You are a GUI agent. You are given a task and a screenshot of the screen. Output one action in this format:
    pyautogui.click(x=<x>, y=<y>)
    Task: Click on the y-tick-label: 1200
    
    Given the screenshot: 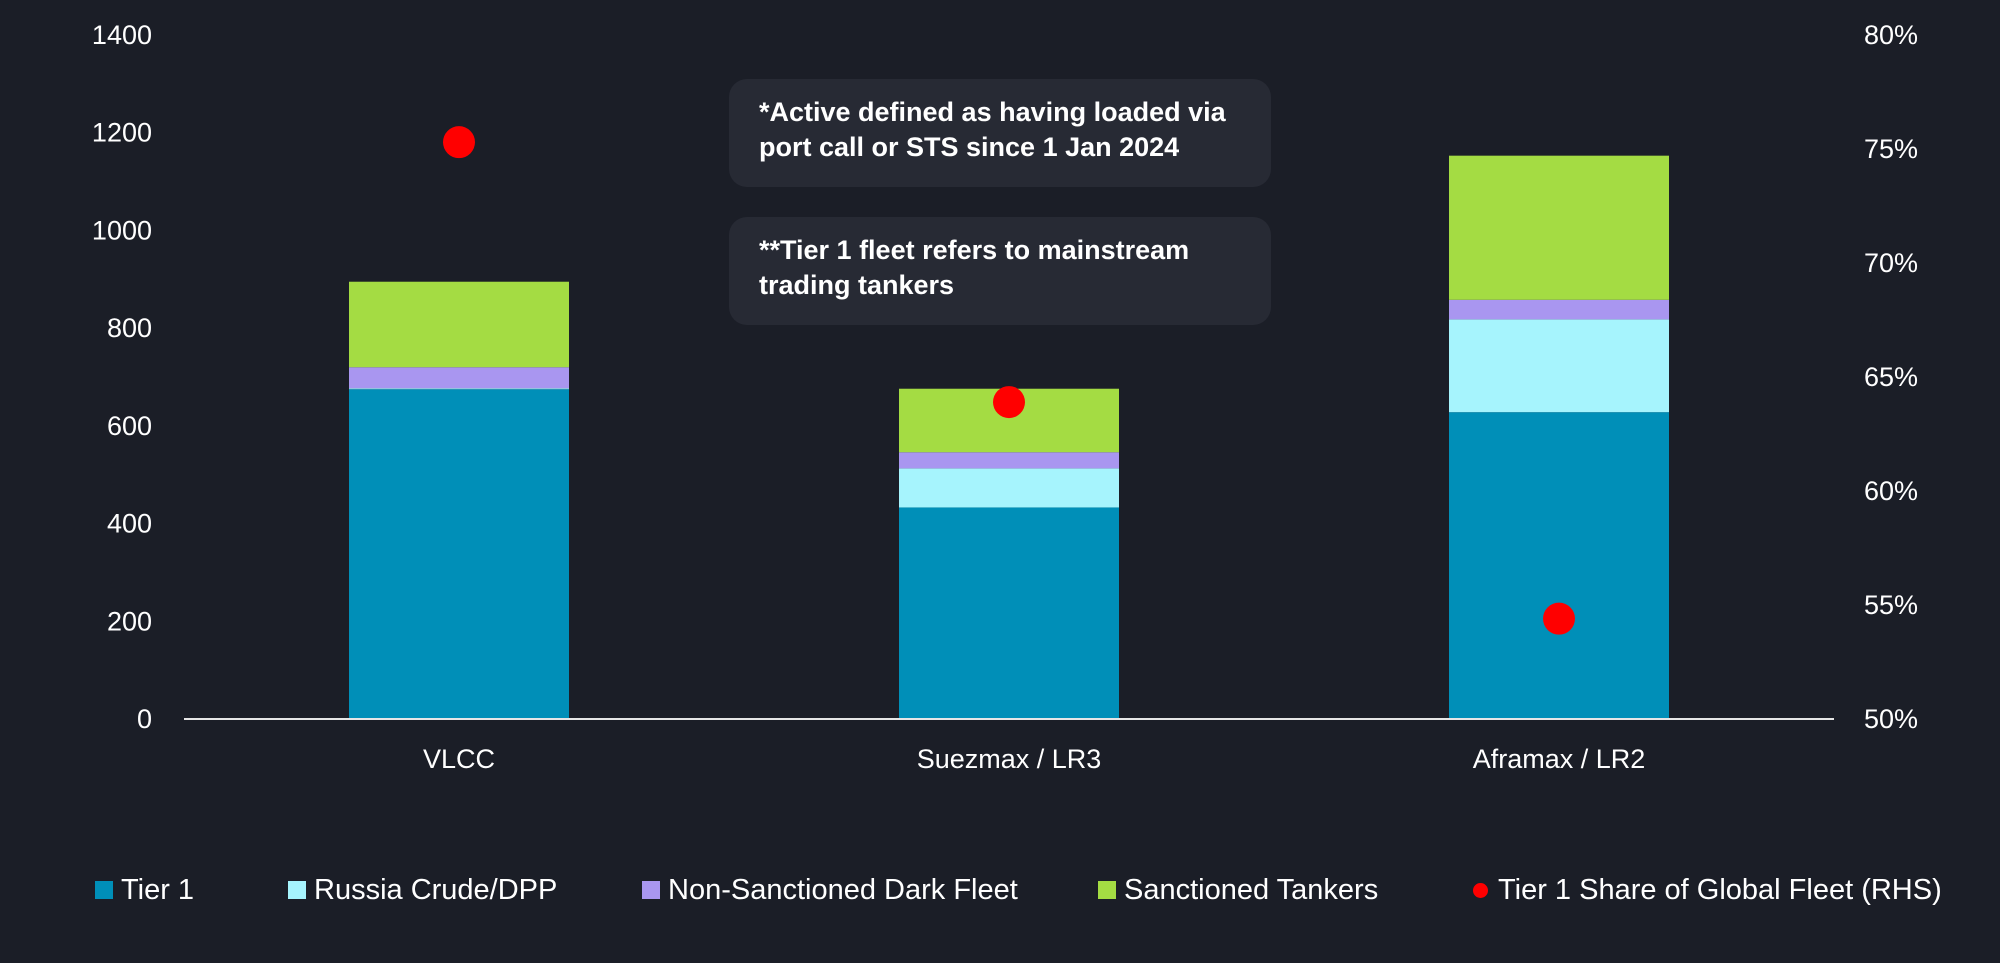 What is the action you would take?
    pyautogui.click(x=122, y=133)
    